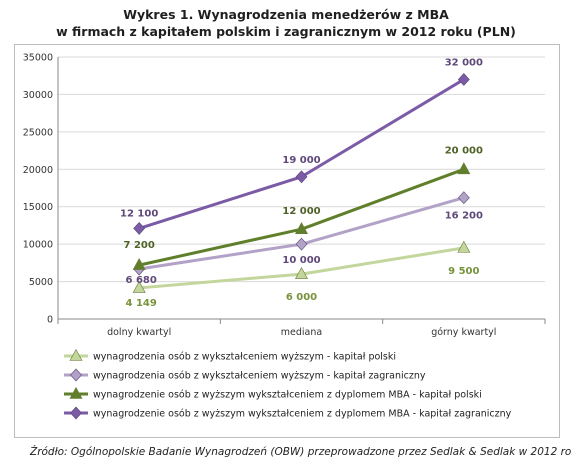  I want to click on x-tick-label: mediana, so click(301, 332).